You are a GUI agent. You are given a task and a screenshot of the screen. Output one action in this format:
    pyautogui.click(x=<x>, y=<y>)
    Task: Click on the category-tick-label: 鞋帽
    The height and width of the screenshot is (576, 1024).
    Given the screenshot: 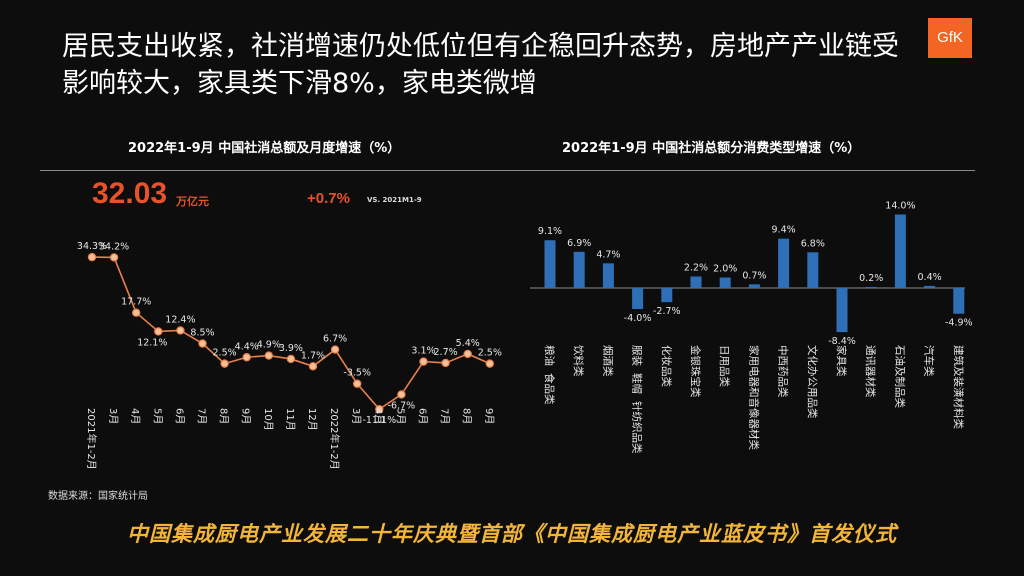 What is the action you would take?
    pyautogui.click(x=637, y=383)
    